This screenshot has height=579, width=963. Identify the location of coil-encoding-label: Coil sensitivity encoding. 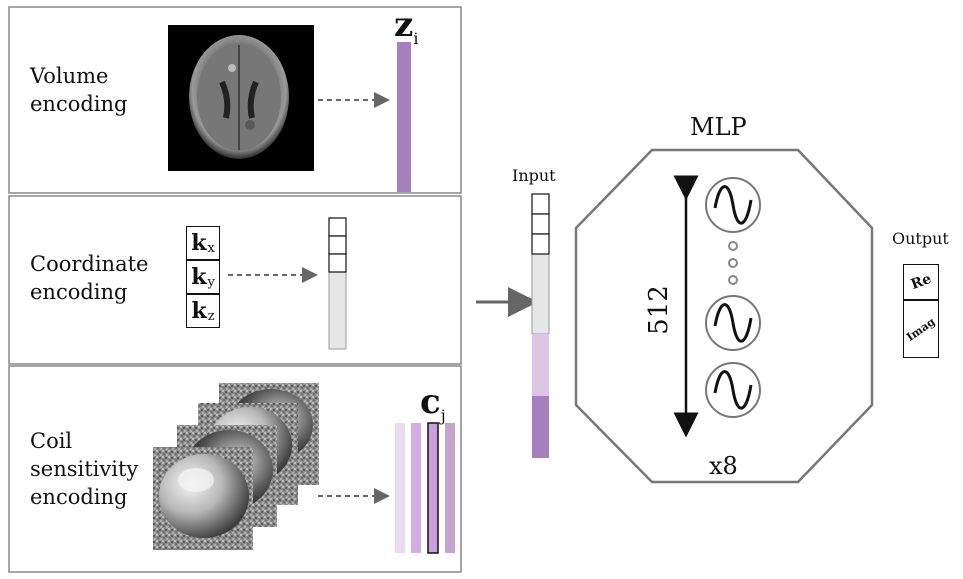
(84, 469).